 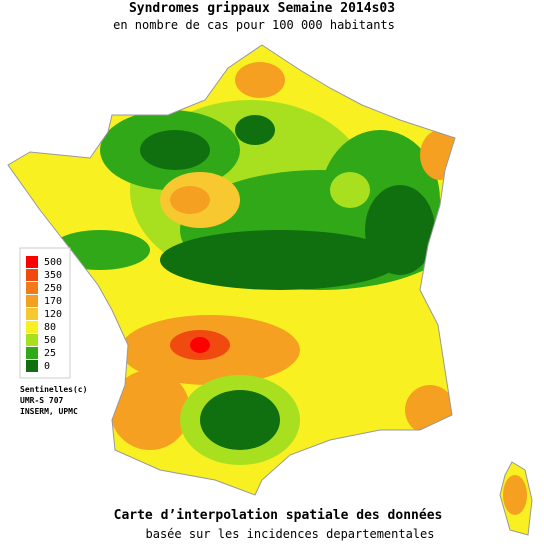 What do you see at coordinates (254, 25) in the screenshot?
I see `subtitle: en nombre de cas pour 100 000 habitants` at bounding box center [254, 25].